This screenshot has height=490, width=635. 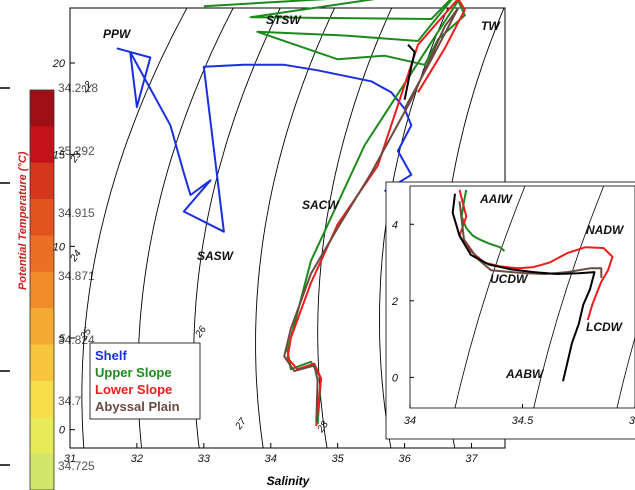 I want to click on inset-y-tick-label: 4, so click(x=395, y=225).